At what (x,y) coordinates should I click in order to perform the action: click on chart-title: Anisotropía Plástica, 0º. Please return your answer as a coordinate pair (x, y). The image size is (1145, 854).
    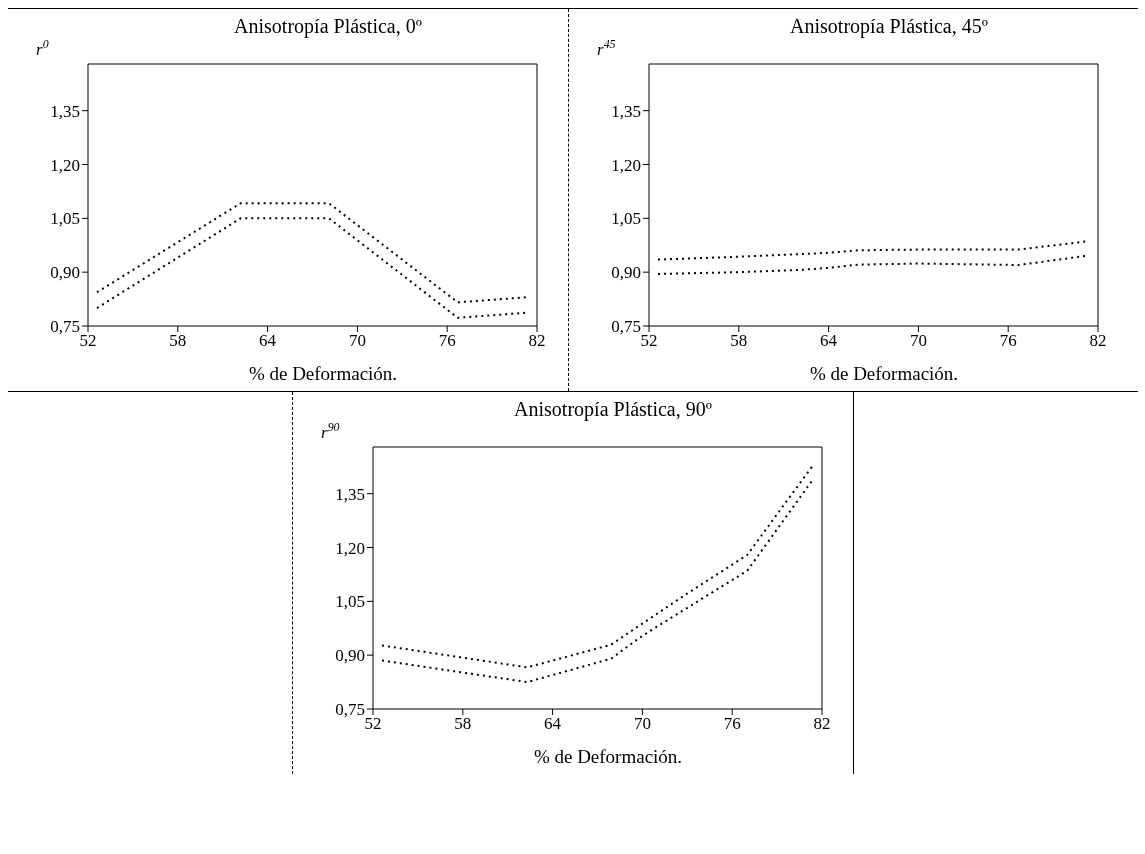
    Looking at the image, I should click on (328, 27).